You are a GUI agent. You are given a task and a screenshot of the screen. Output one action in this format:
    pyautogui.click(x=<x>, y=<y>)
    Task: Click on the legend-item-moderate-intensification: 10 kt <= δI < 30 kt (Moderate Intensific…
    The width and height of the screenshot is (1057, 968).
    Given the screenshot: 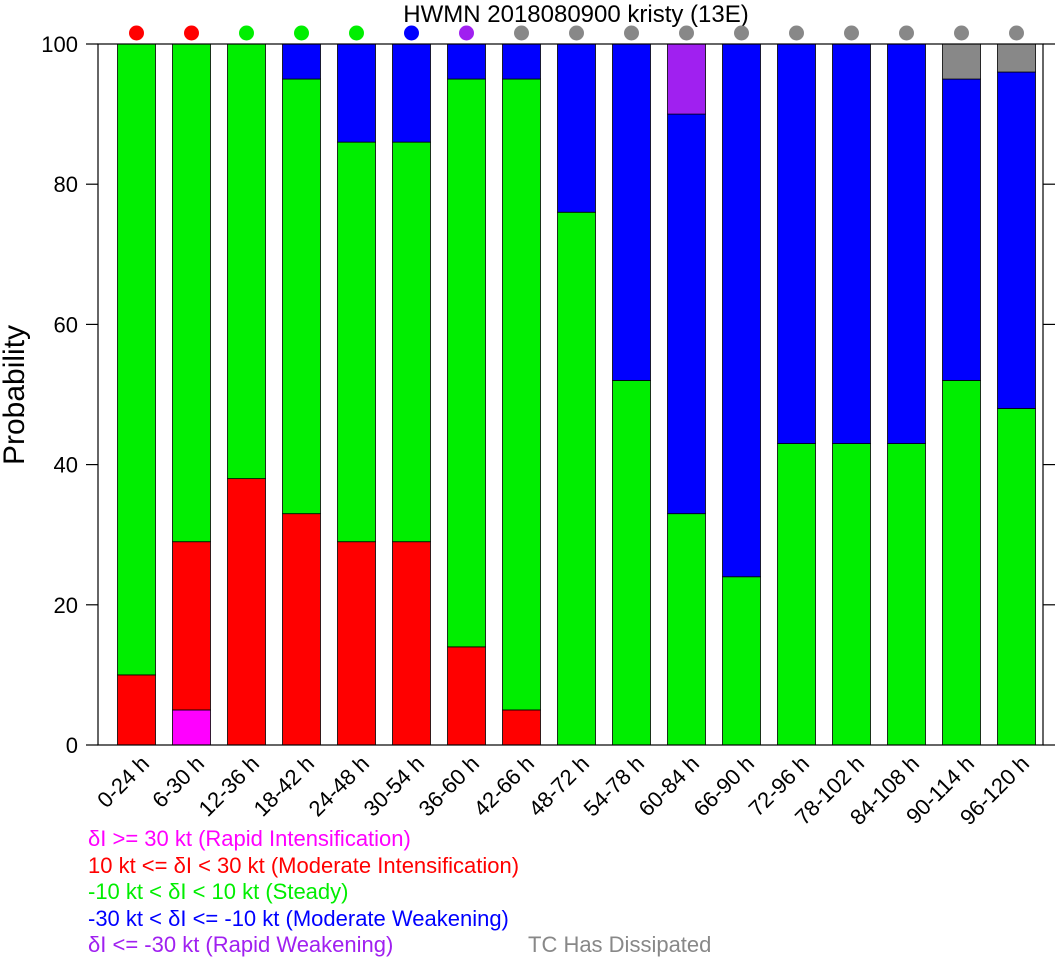 What is the action you would take?
    pyautogui.click(x=304, y=865)
    